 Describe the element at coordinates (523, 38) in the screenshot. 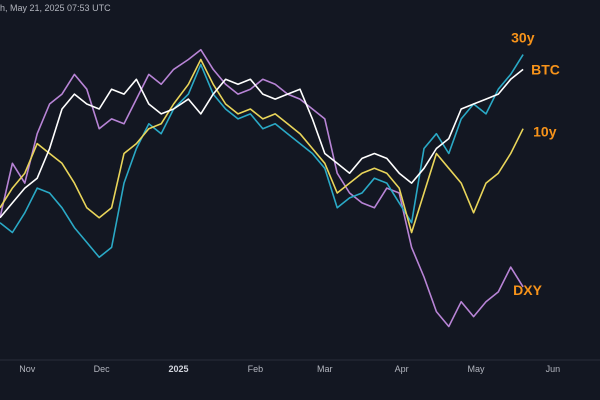

I see `series-label-30y: 30y` at that location.